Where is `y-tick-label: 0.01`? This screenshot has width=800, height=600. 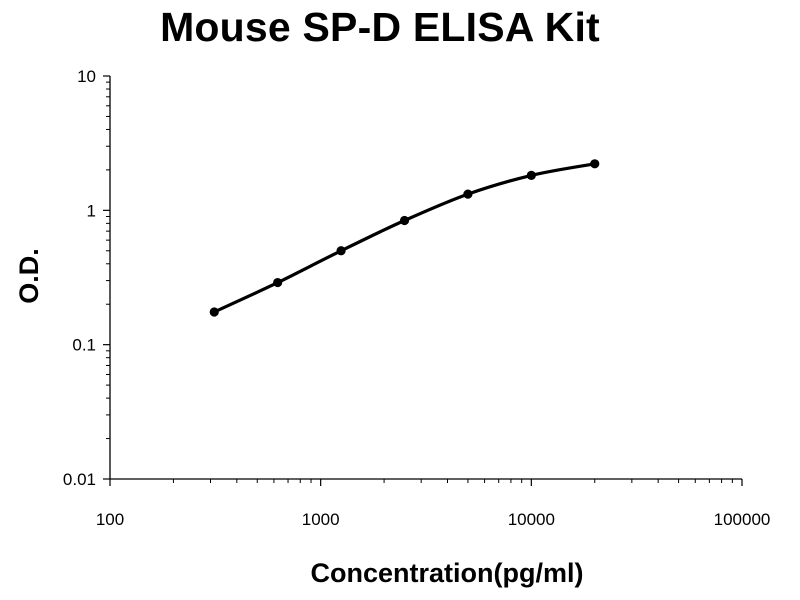 y-tick-label: 0.01 is located at coordinates (79, 479).